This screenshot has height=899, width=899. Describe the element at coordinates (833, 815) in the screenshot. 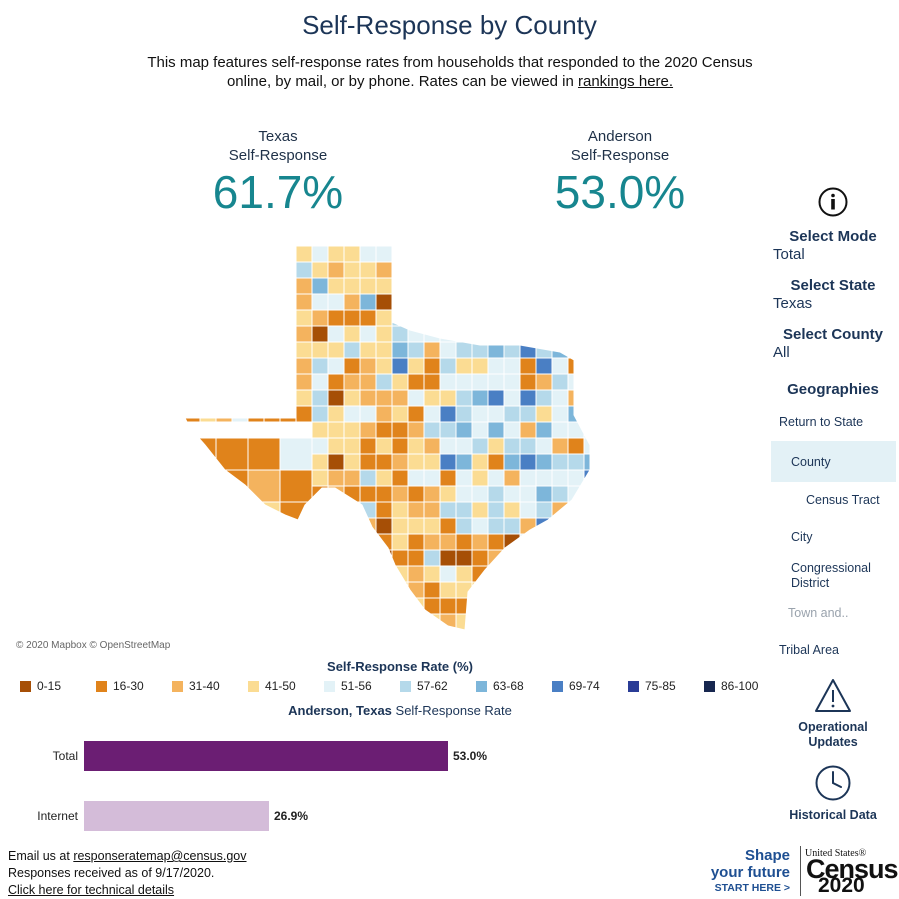

I see `historical-data-link: Historical Data` at that location.